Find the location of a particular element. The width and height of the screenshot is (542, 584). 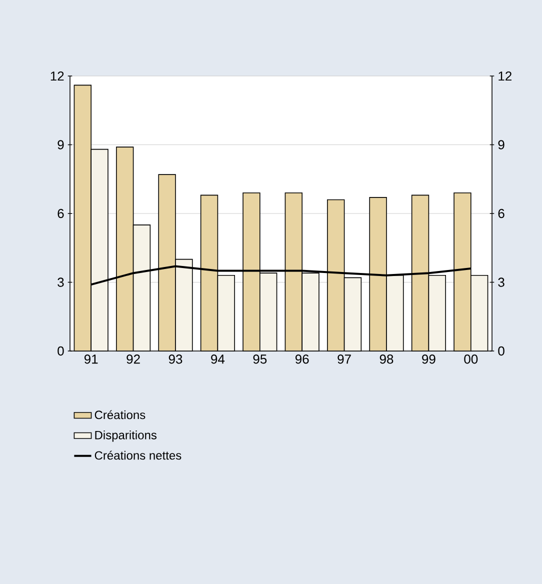

legend-label: Créations nettes is located at coordinates (138, 455).